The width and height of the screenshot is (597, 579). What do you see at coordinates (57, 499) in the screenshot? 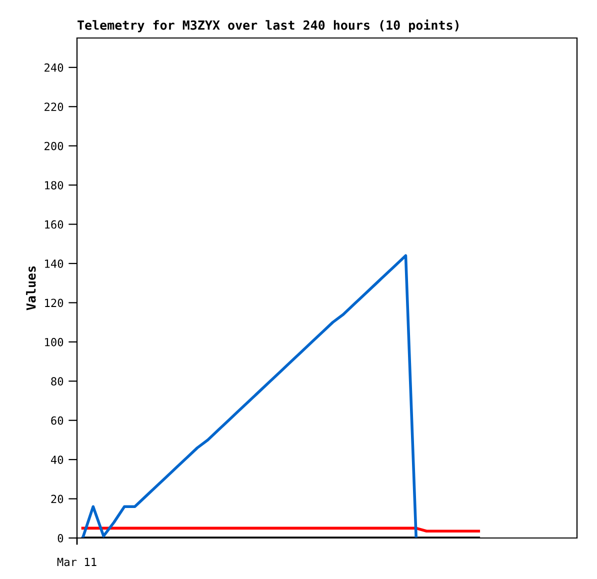
I see `y-tick-label: 20` at bounding box center [57, 499].